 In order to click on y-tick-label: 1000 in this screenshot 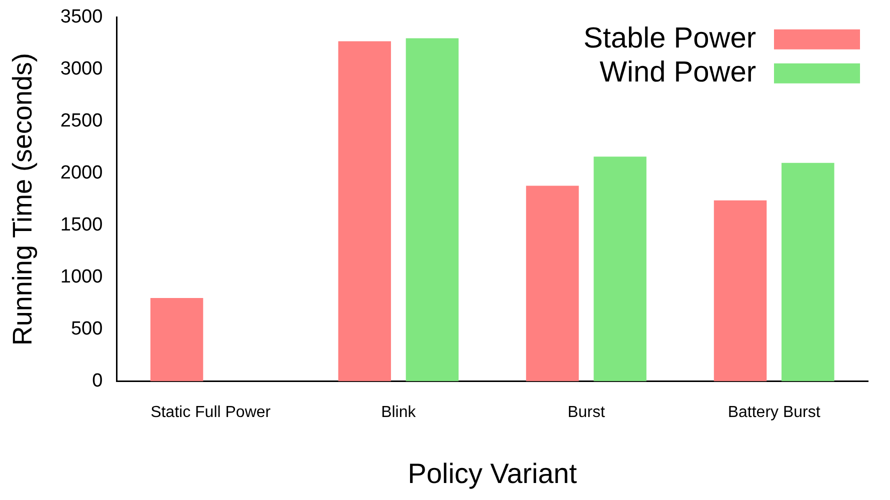, I will do `click(81, 277)`.